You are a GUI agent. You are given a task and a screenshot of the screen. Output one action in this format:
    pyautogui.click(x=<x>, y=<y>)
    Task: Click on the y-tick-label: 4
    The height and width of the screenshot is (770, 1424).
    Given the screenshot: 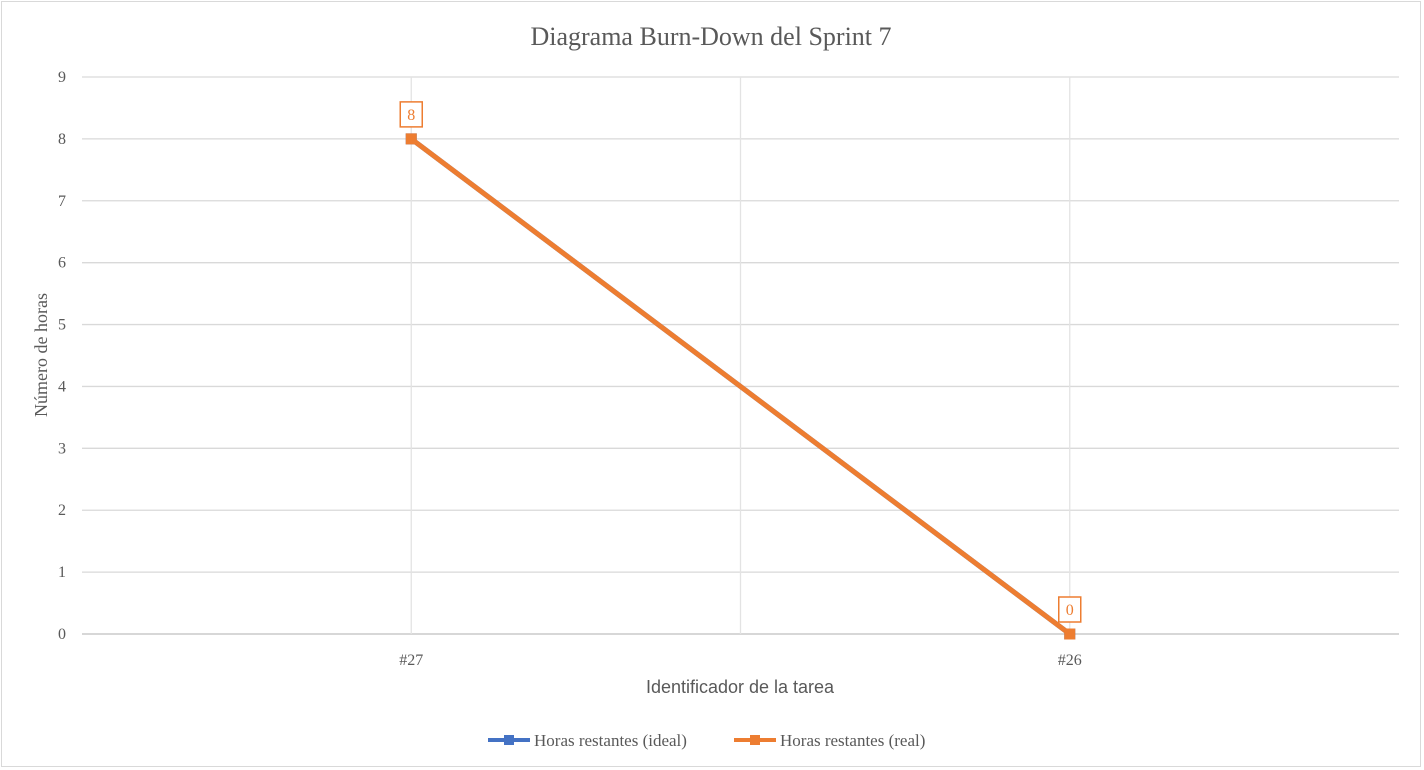 What is the action you would take?
    pyautogui.click(x=62, y=386)
    